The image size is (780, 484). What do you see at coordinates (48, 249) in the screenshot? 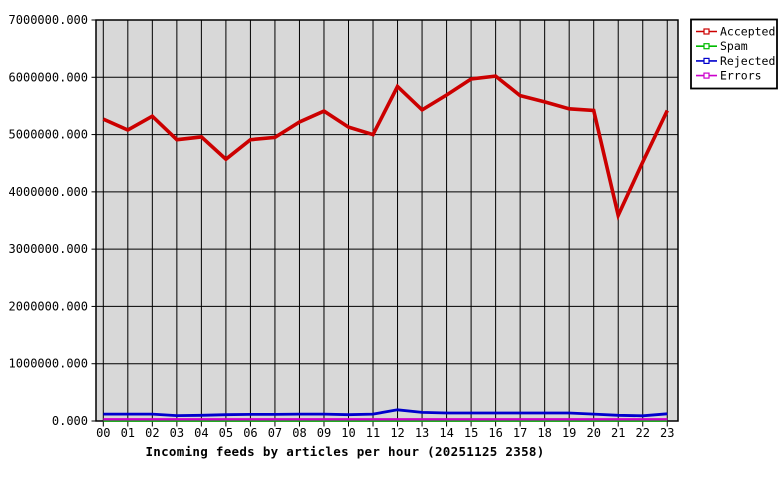
I see `y-tick-label: 3000000.000` at bounding box center [48, 249].